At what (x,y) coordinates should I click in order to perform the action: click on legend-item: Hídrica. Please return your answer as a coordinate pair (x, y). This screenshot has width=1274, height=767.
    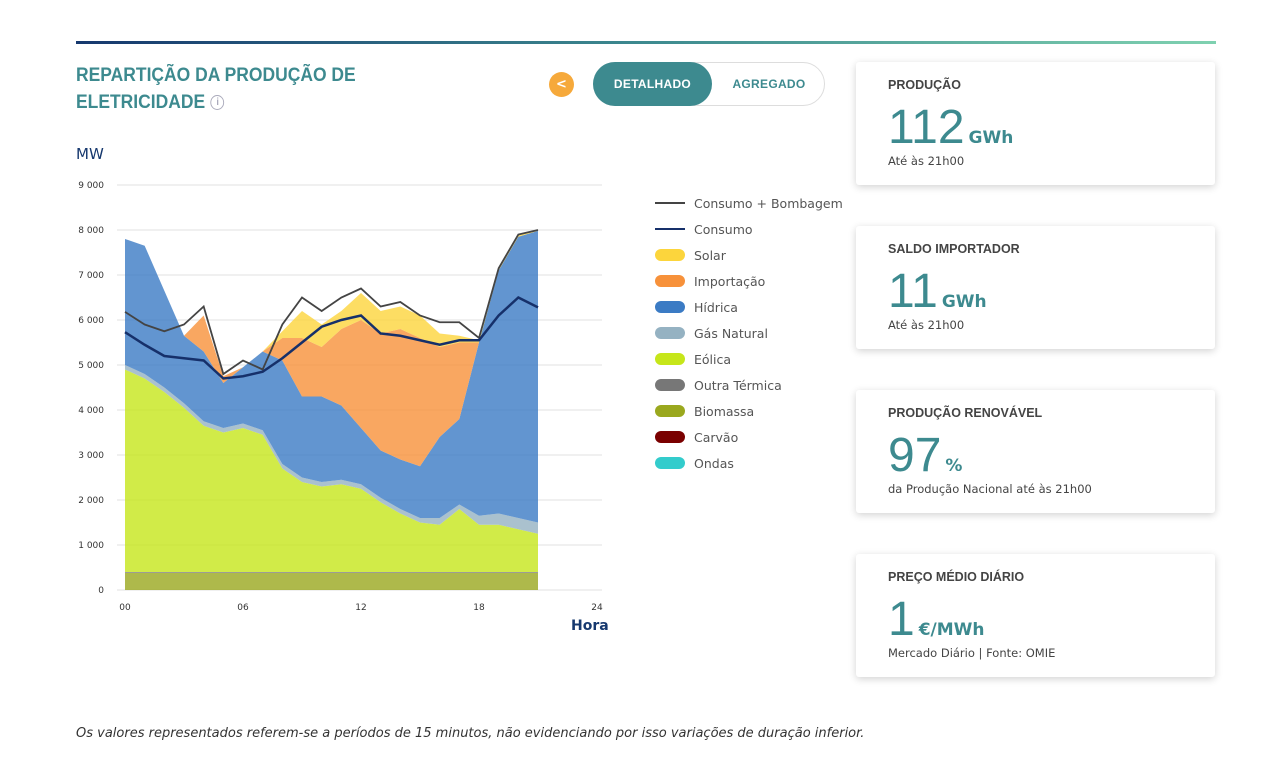
    Looking at the image, I should click on (749, 307).